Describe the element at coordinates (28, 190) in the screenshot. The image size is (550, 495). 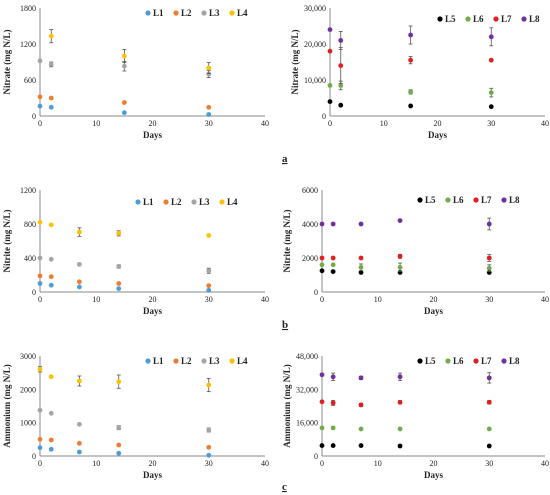
I see `y-tick-label: 1200` at that location.